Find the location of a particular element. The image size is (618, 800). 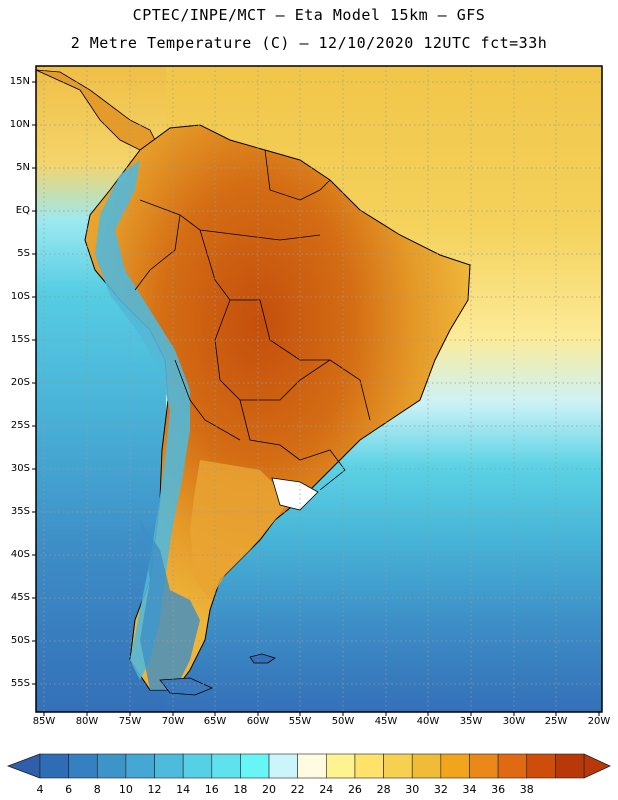

colorbar-label: 6 is located at coordinates (69, 789).